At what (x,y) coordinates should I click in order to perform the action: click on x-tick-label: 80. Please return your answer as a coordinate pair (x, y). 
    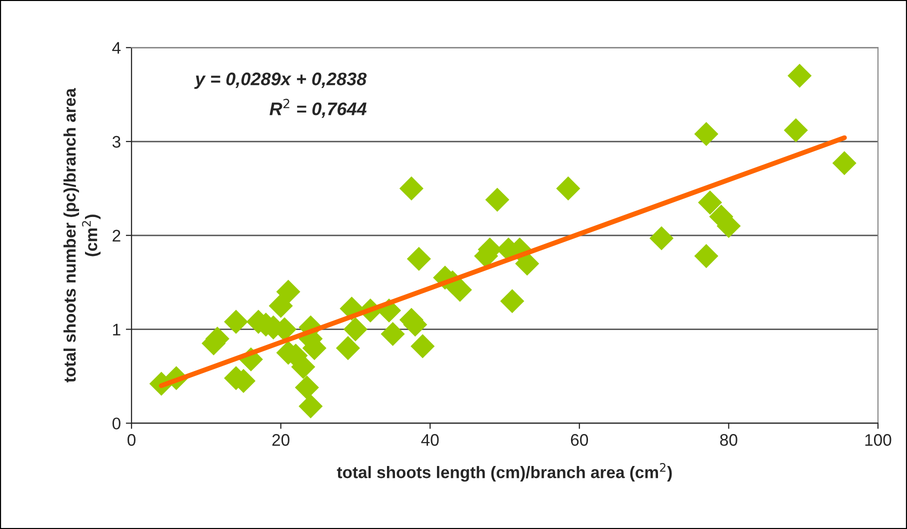
    Looking at the image, I should click on (729, 440).